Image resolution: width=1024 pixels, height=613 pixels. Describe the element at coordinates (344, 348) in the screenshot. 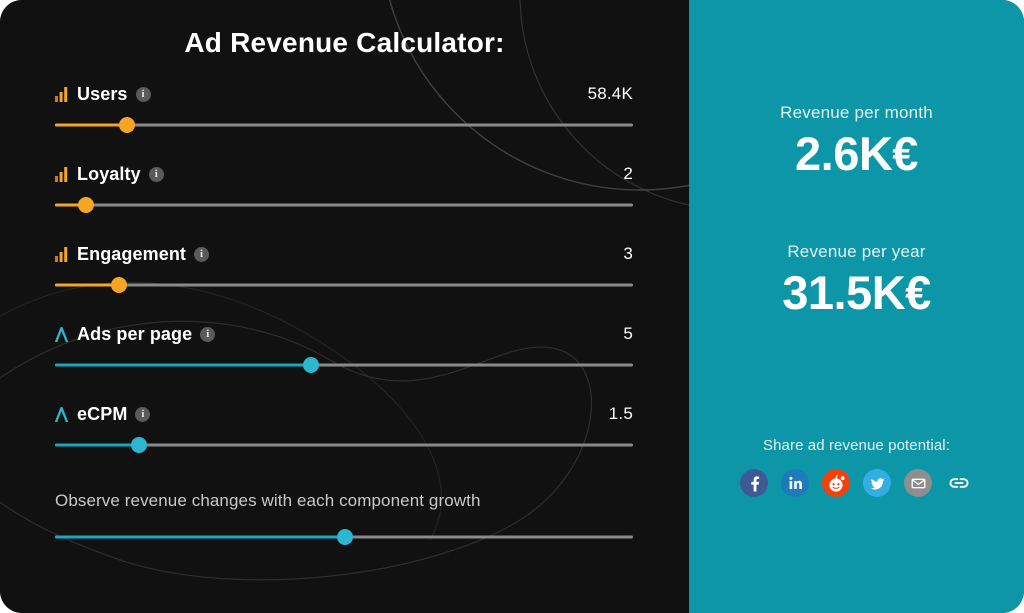

I see `slider-row-ads-per-page: Ads per page i 5` at that location.